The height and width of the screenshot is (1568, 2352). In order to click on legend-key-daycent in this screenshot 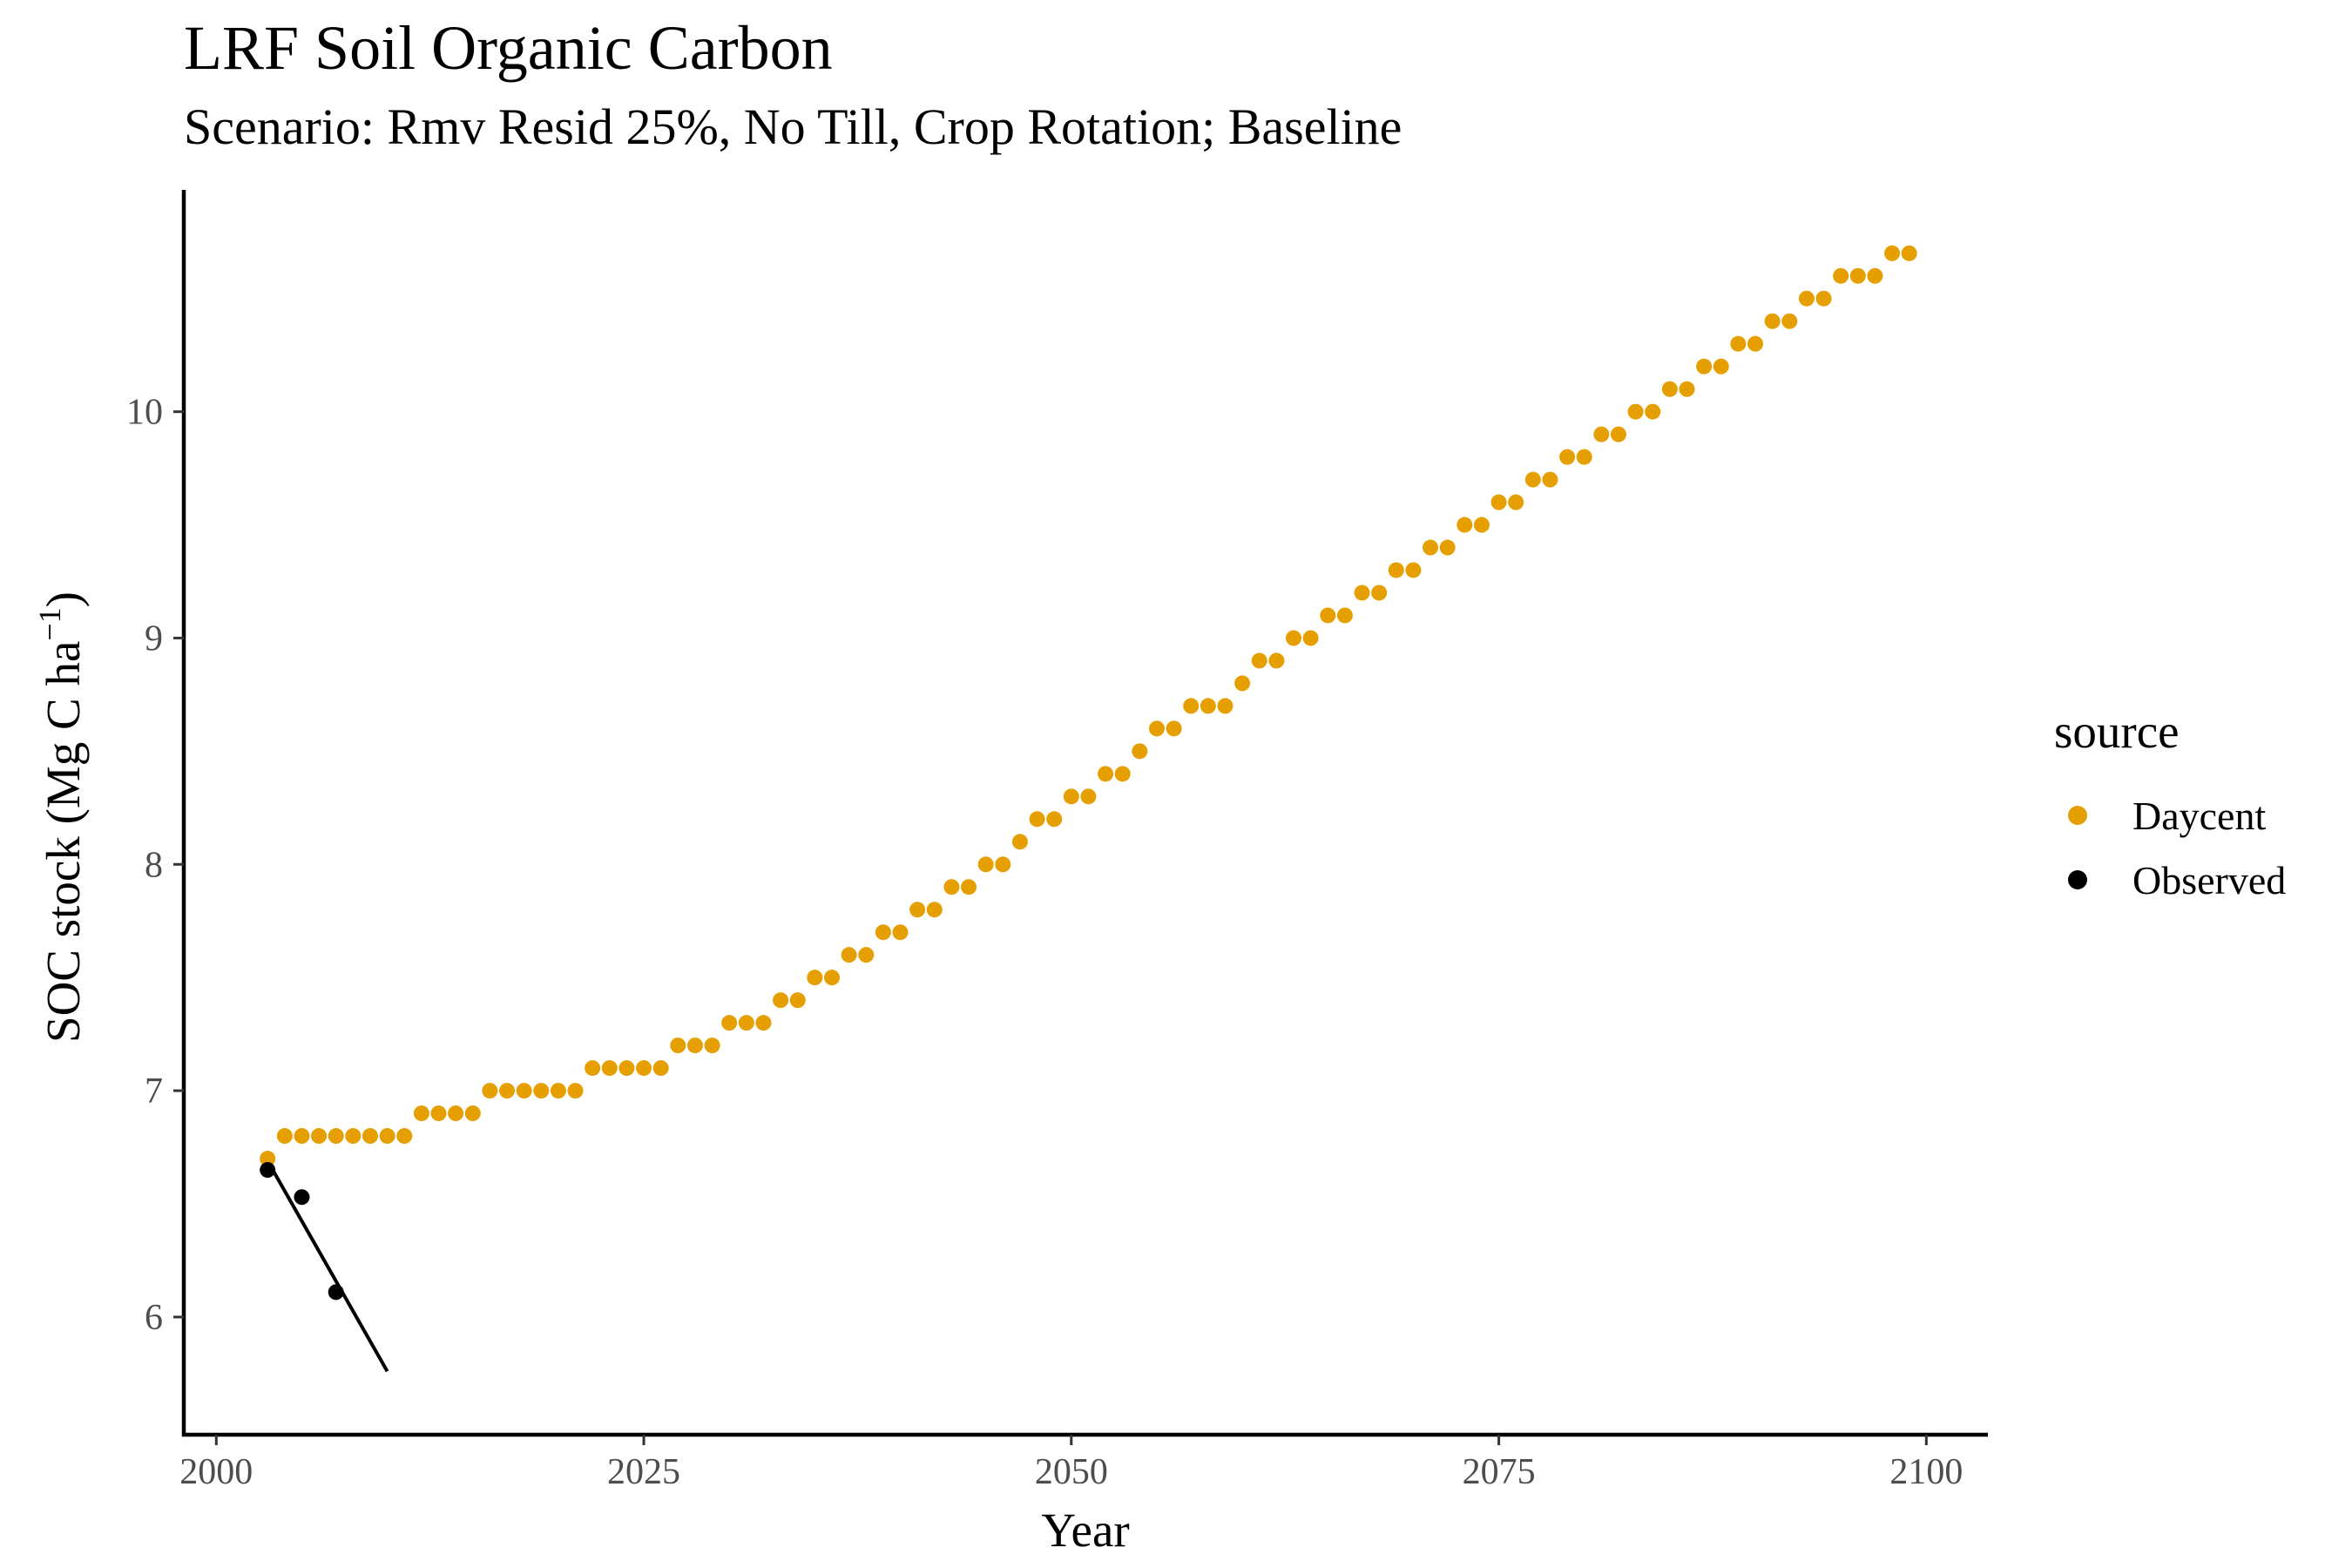, I will do `click(2077, 815)`.